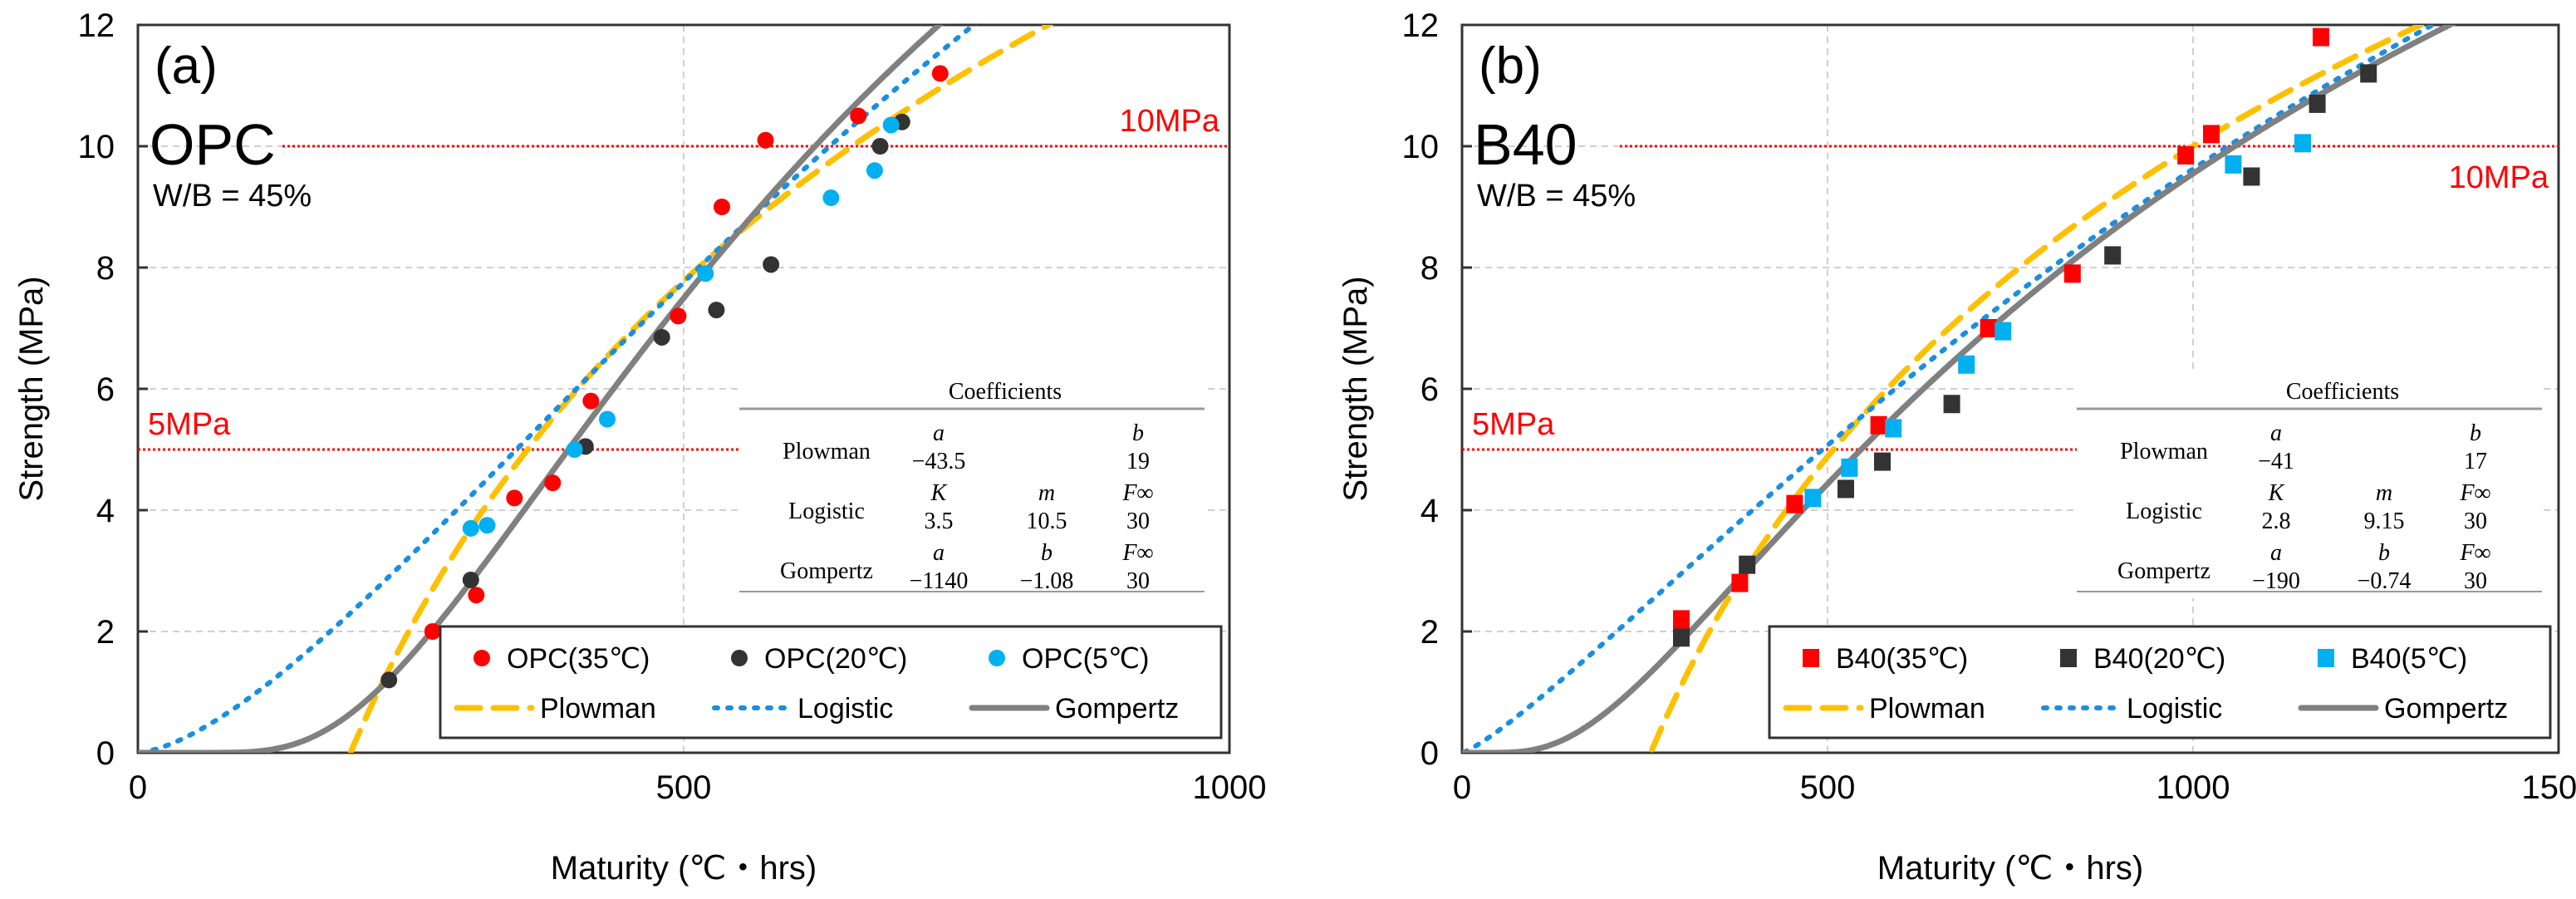 This screenshot has height=899, width=2576. Describe the element at coordinates (2164, 511) in the screenshot. I see `table-model-name: Logistic` at that location.